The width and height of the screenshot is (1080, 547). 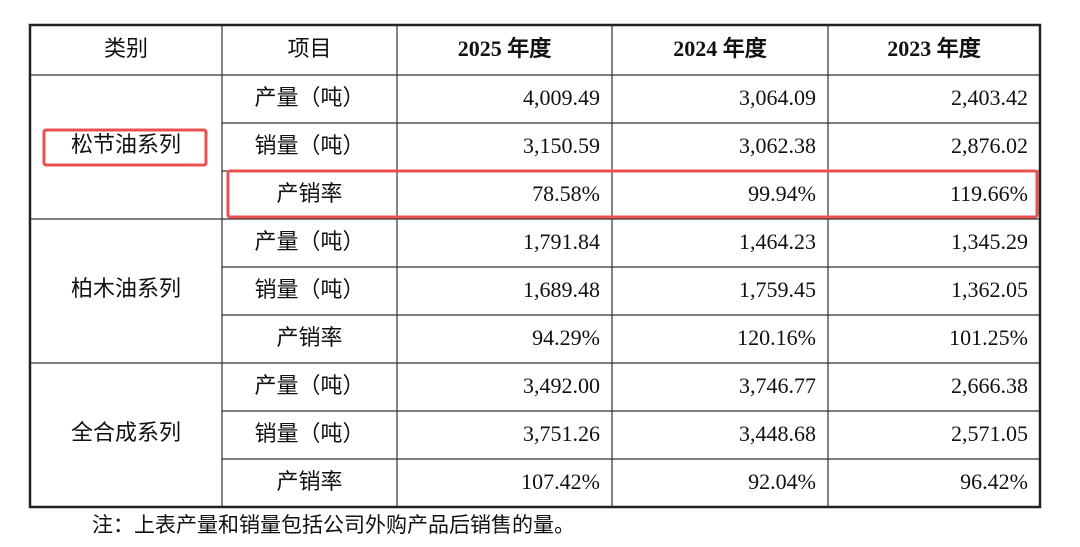 What do you see at coordinates (566, 193) in the screenshot?
I see `value-cell: 78.58%` at bounding box center [566, 193].